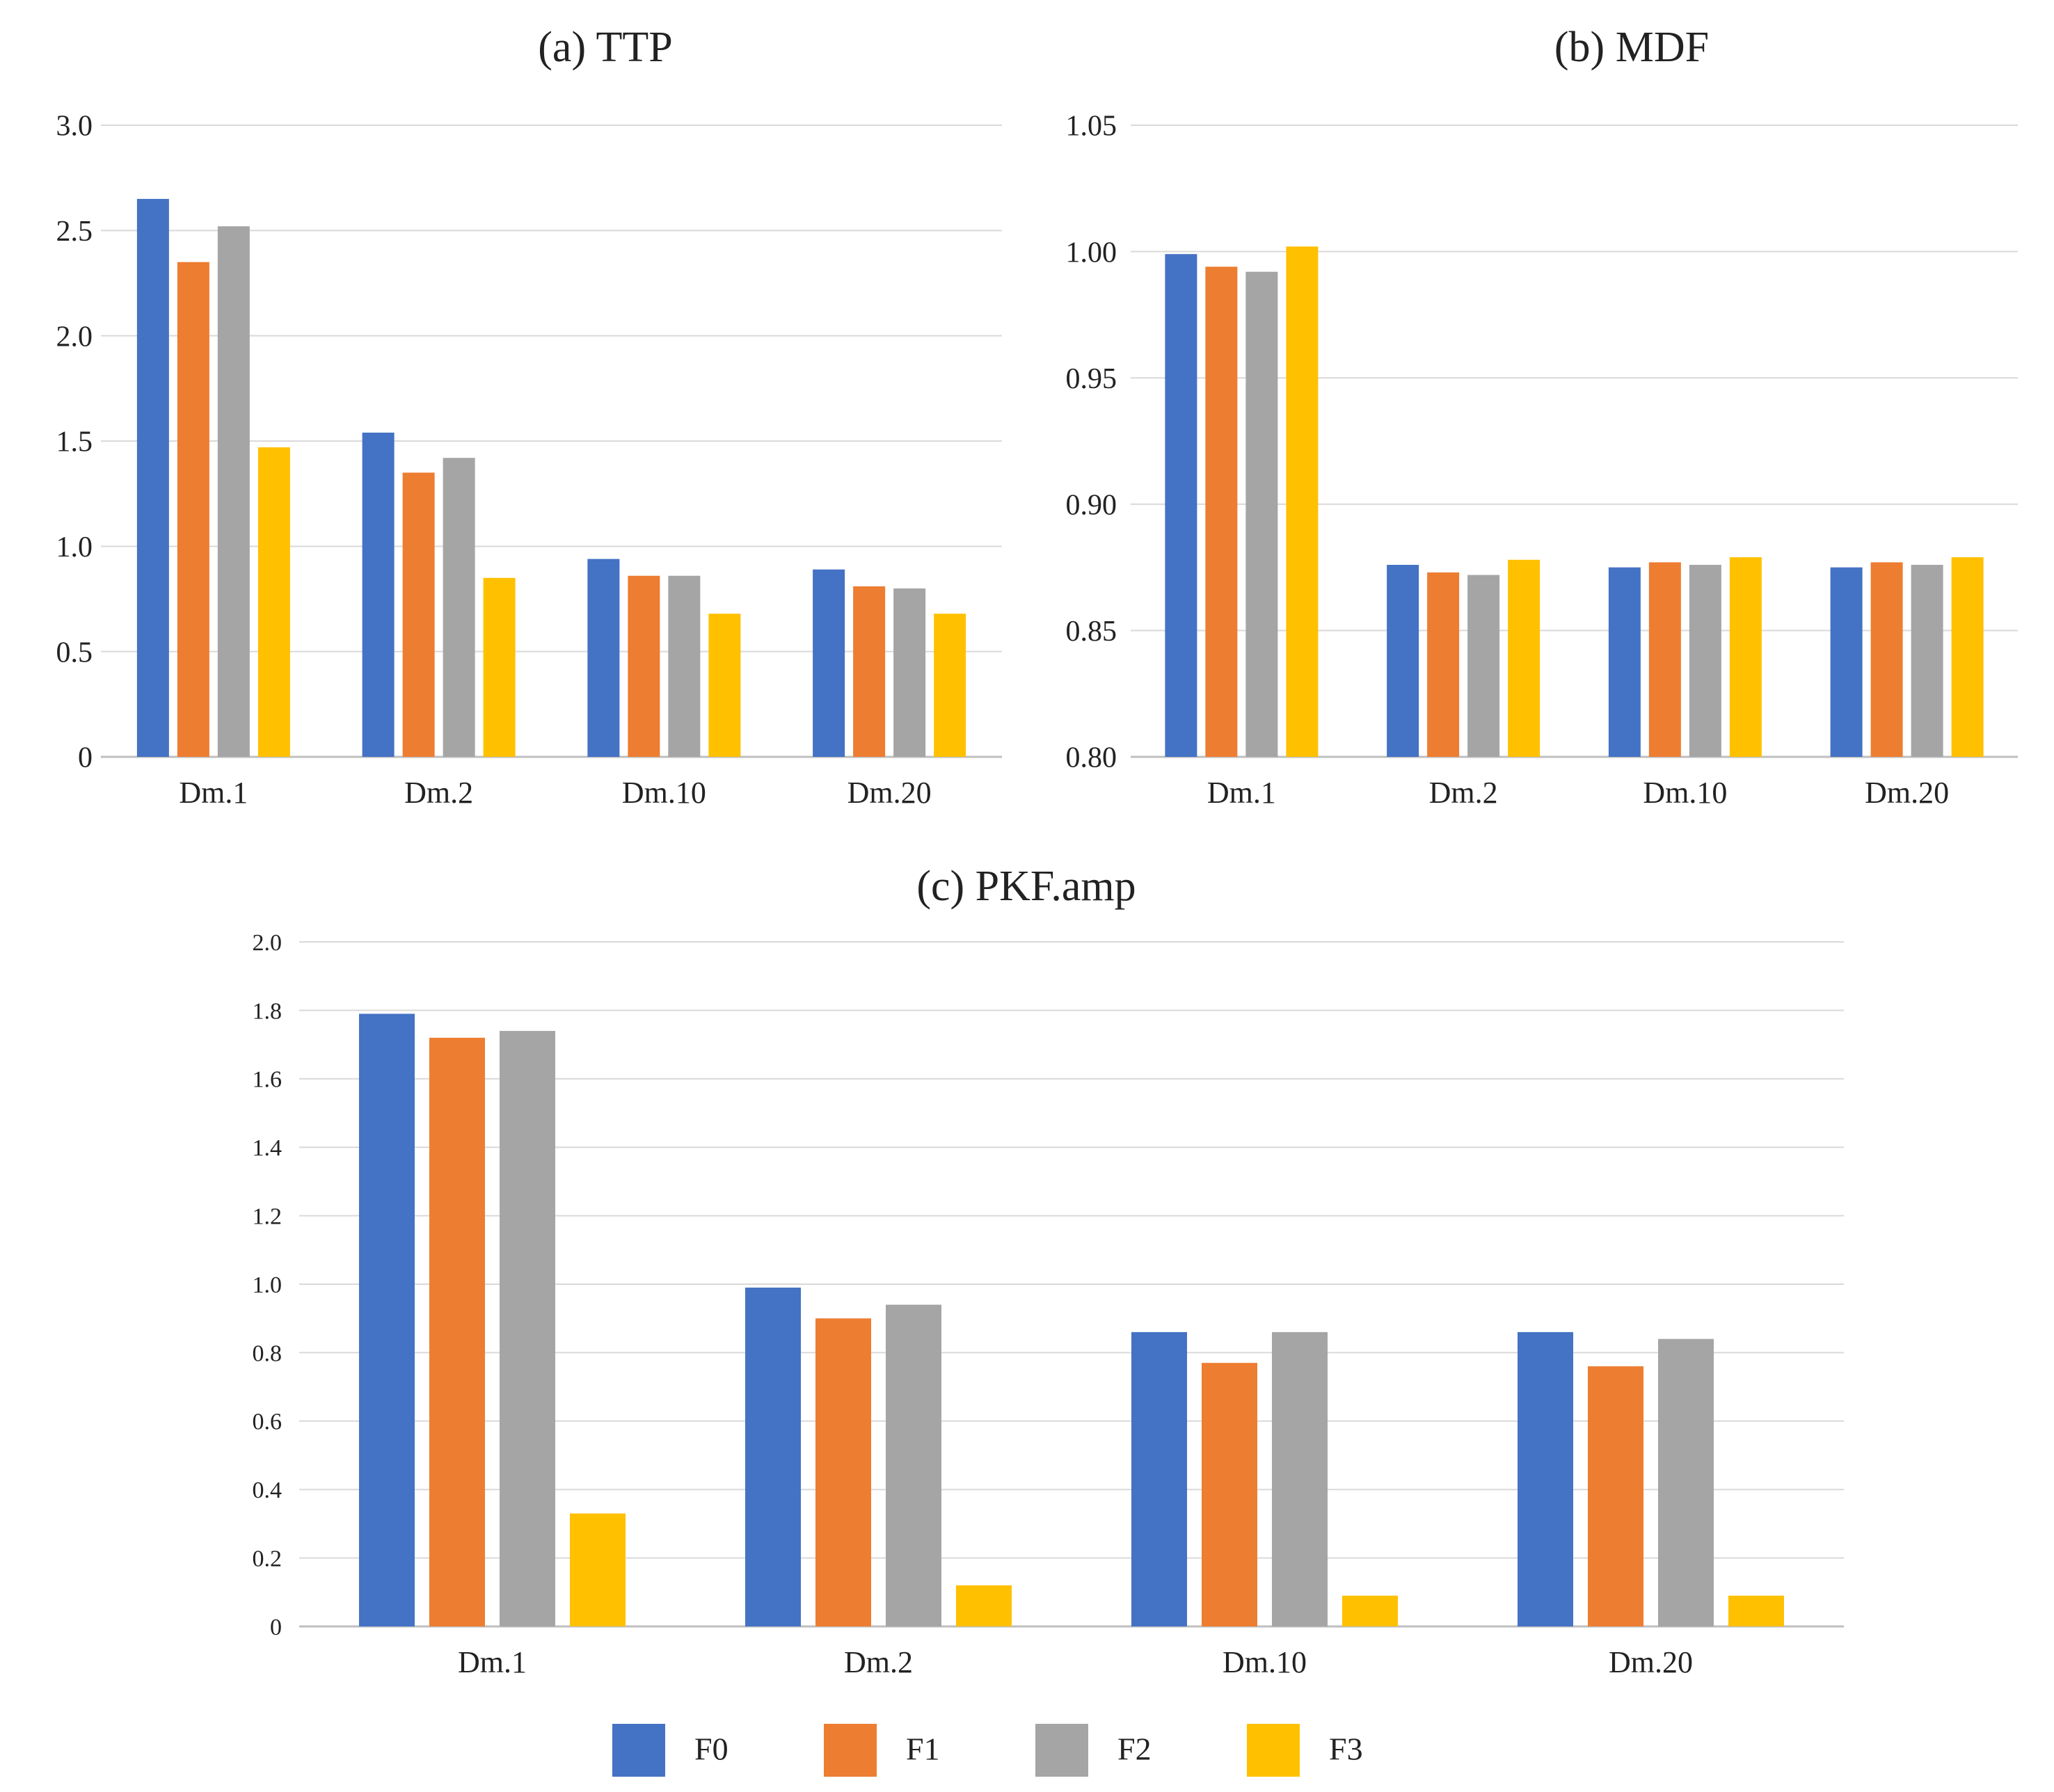 This screenshot has height=1792, width=2054. I want to click on legend-label-f3: F3, so click(1346, 1749).